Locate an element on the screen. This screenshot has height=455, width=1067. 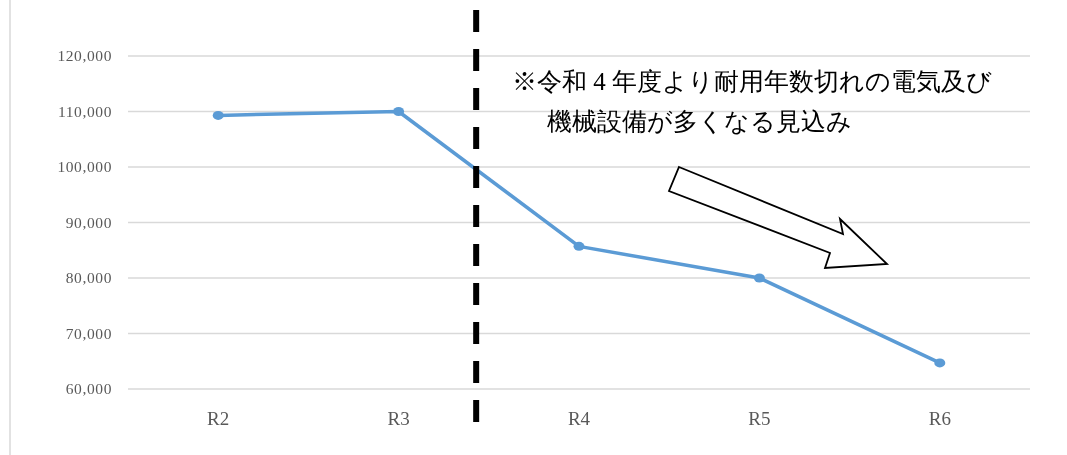
x-tick-label: R6 is located at coordinates (939, 418).